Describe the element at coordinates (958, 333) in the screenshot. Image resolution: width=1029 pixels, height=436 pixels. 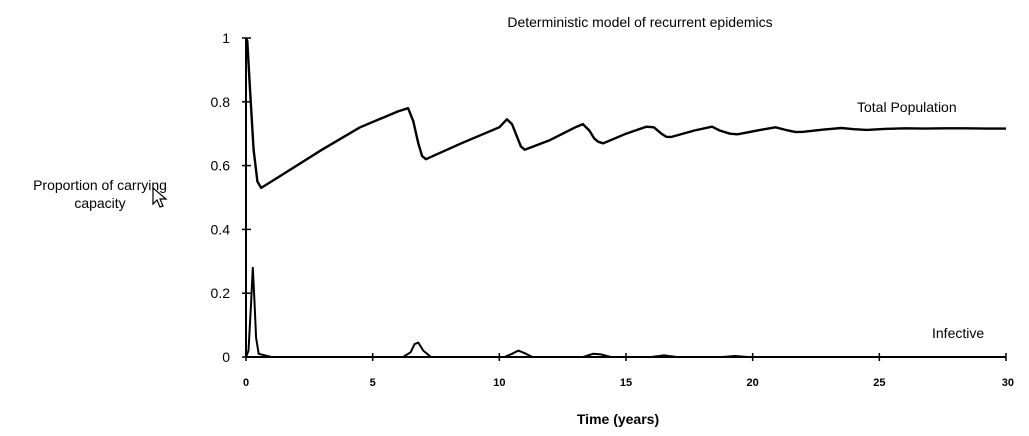
I see `series-label-infective: Infective` at that location.